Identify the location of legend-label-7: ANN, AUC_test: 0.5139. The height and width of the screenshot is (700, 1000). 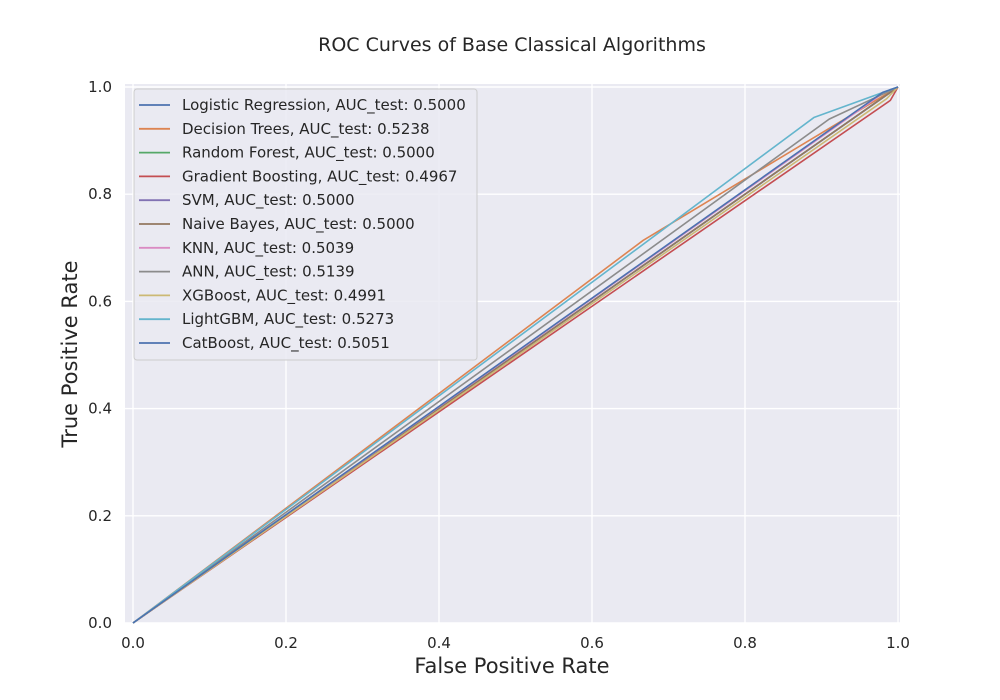
(268, 272).